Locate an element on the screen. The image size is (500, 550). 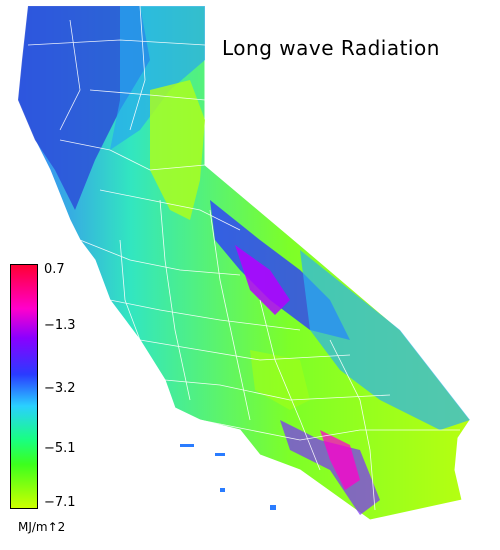
legend-tick-2: −1.3 is located at coordinates (60, 325).